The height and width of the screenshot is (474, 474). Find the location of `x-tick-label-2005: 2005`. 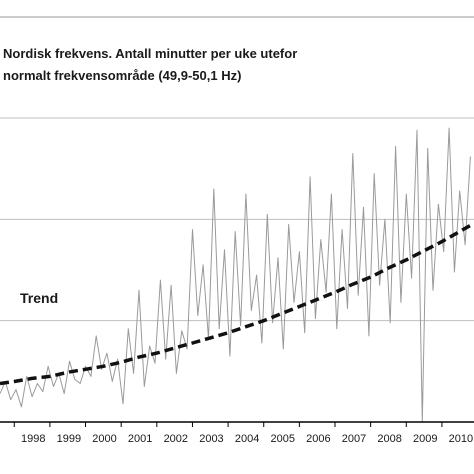

x-tick-label-2005: 2005 is located at coordinates (282, 439).